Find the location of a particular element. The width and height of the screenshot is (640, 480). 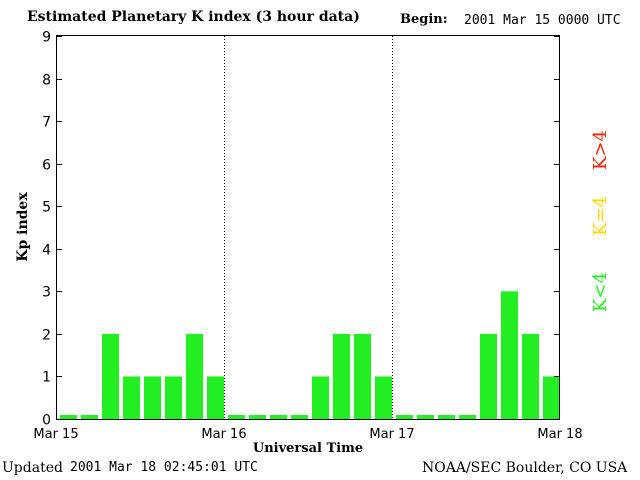

legend-k-equal-4: K=4 is located at coordinates (600, 216).